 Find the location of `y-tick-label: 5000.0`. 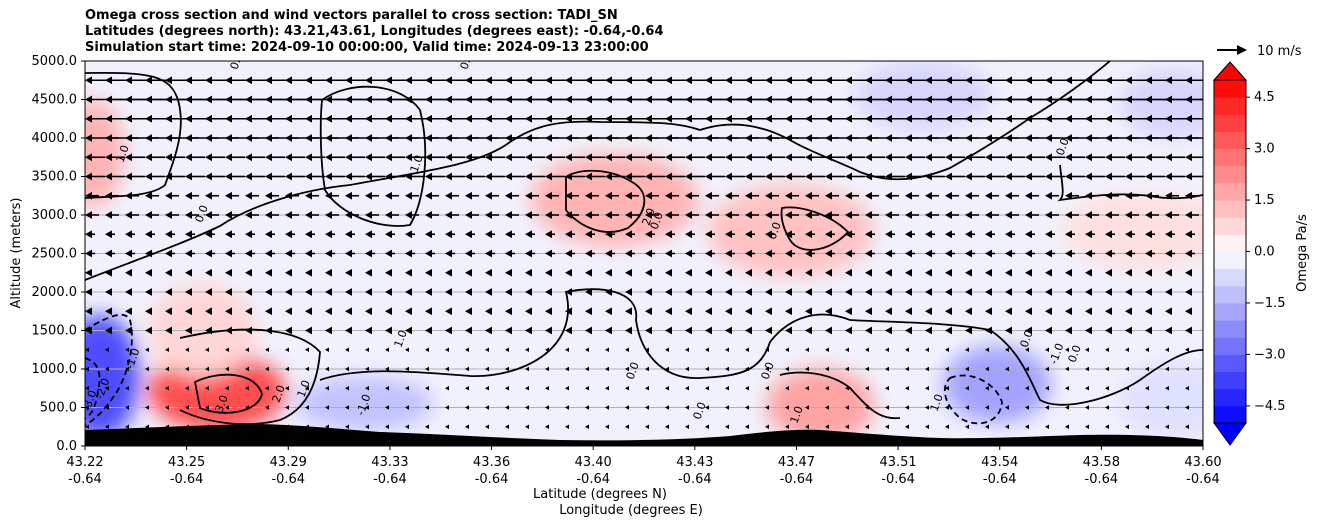

y-tick-label: 5000.0 is located at coordinates (55, 61).